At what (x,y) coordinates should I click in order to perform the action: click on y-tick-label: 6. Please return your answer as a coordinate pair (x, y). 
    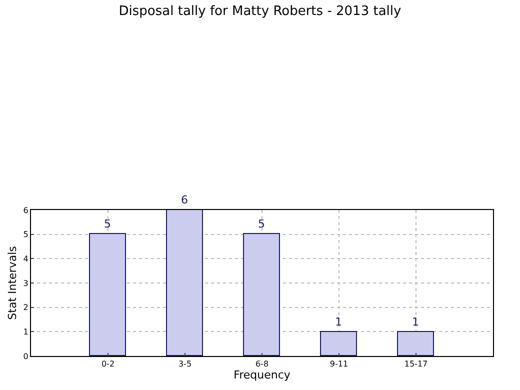
    Looking at the image, I should click on (25, 210).